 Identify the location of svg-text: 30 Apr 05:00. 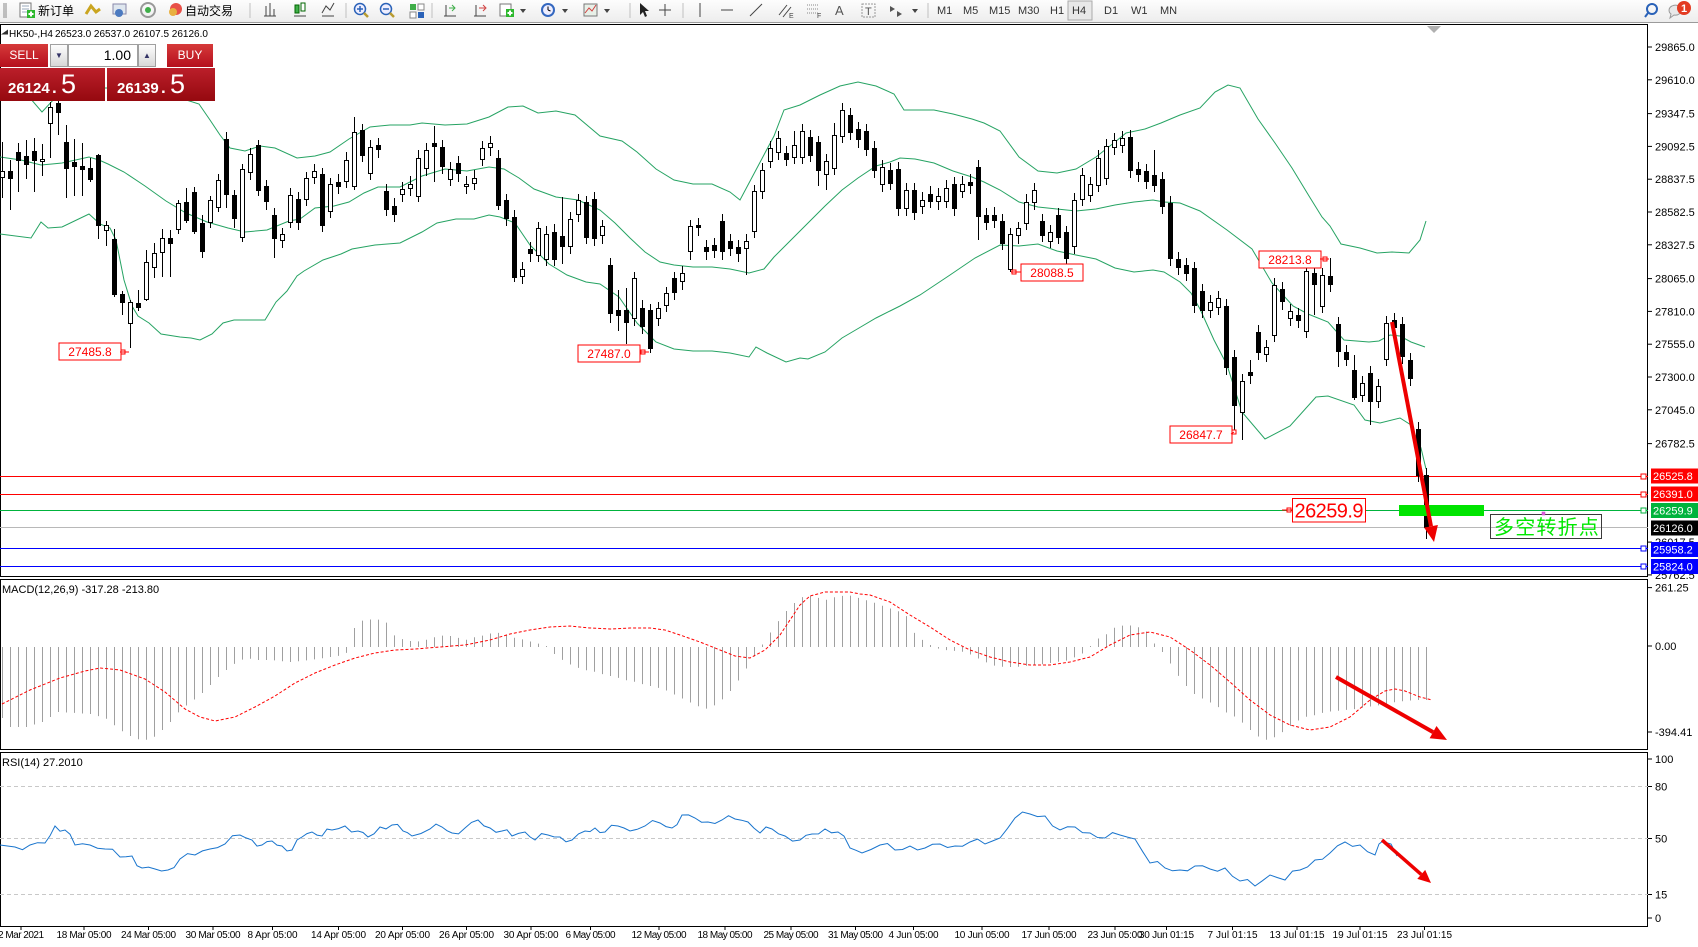
(531, 935).